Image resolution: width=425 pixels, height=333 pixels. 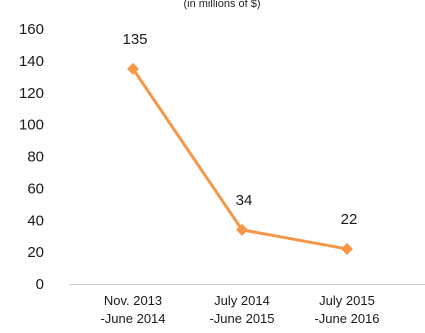 I want to click on y-tick-label: 60, so click(x=35, y=188).